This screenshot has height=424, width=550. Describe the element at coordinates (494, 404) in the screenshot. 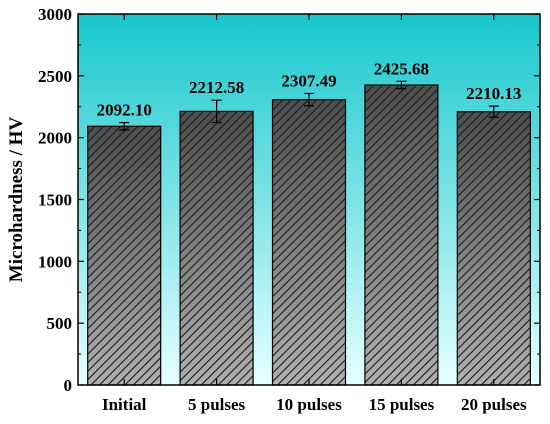

I see `x-tick-label-5: 20 pulses` at that location.